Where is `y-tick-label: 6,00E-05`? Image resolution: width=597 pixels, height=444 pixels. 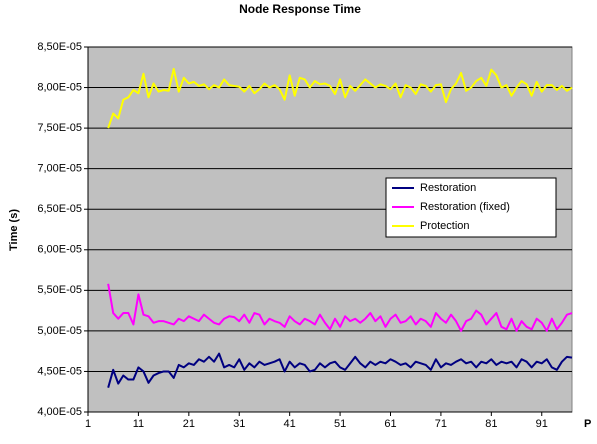
y-tick-label: 6,00E-05 is located at coordinates (59, 250).